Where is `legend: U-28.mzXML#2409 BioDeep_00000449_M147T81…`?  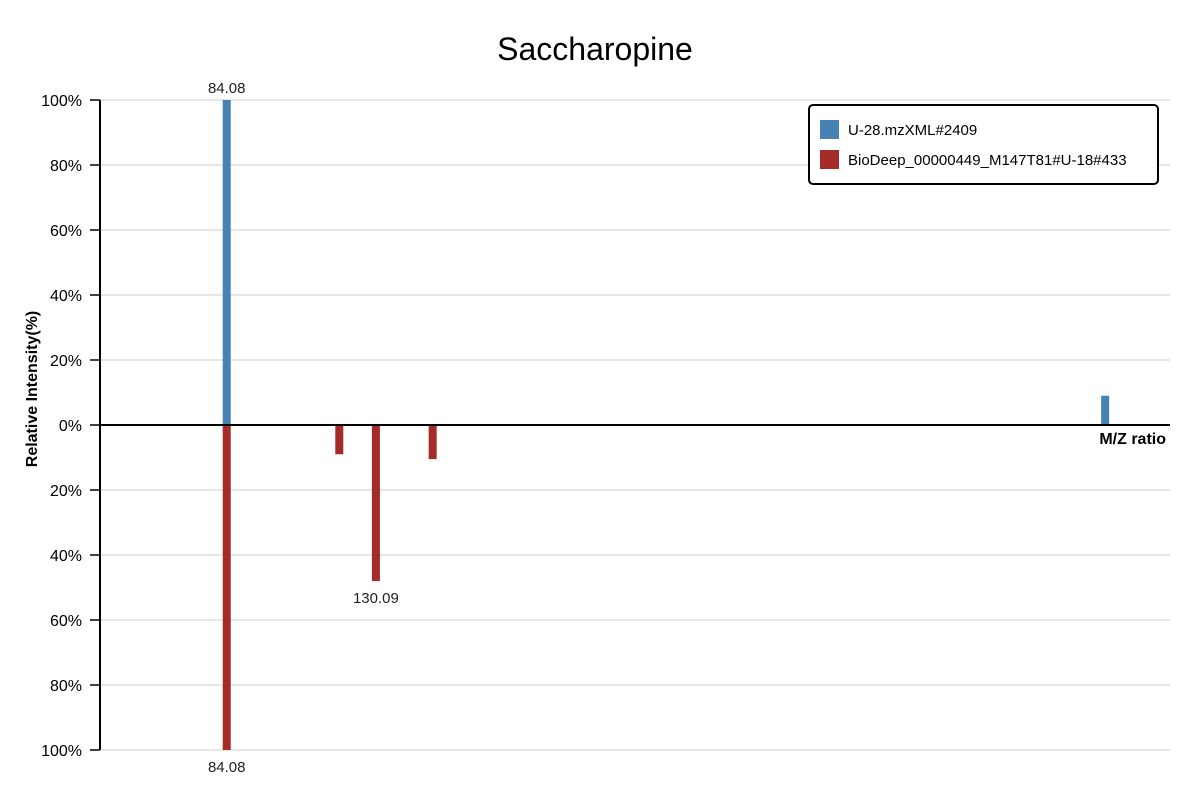
legend: U-28.mzXML#2409 BioDeep_00000449_M147T81… is located at coordinates (983, 144).